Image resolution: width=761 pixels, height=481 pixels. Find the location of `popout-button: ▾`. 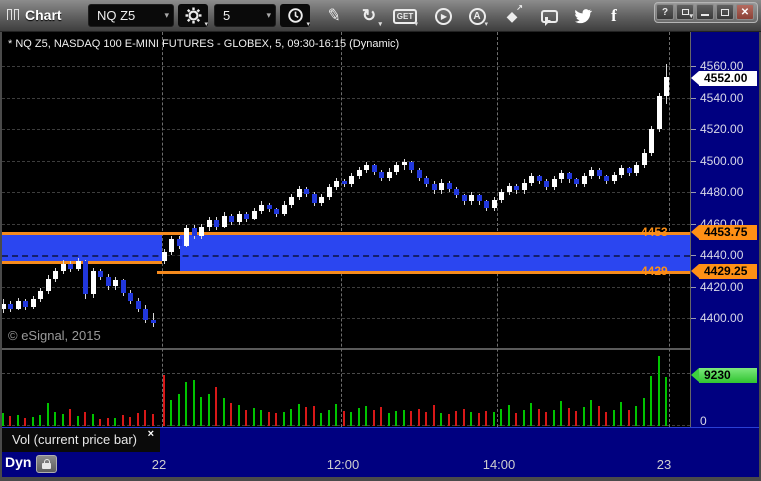

popout-button: ▾ is located at coordinates (685, 12).